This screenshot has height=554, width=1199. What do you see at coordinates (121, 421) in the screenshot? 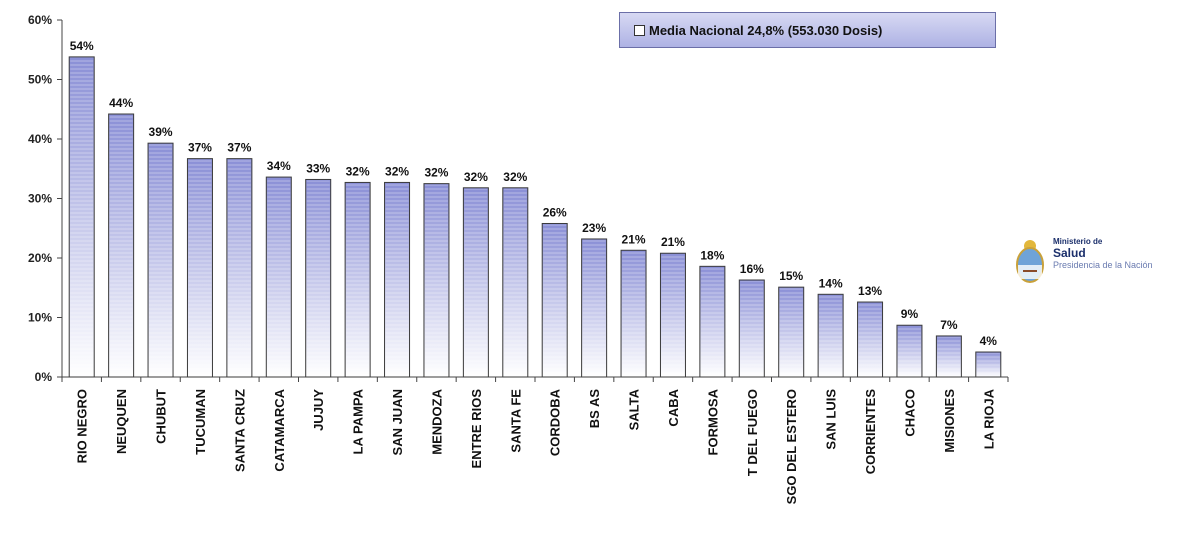
I see `category-label: NEUQUEN` at bounding box center [121, 421].